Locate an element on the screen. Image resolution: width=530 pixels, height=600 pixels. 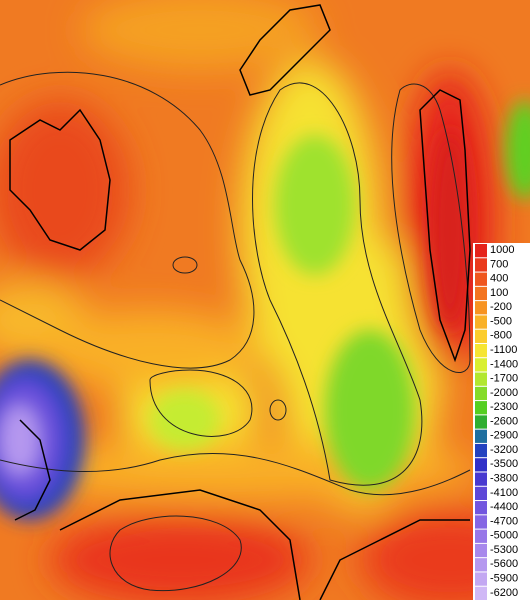
legend-label: -1400 is located at coordinates (504, 364).